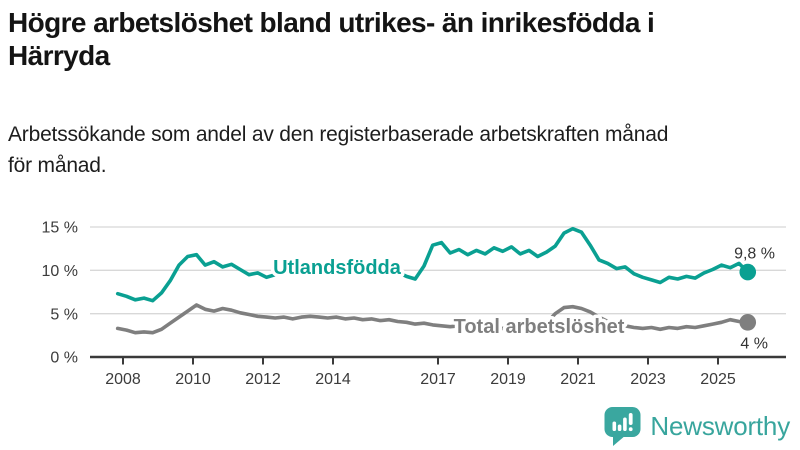 Image resolution: width=800 pixels, height=450 pixels. I want to click on x-axis-label-2008: 2008, so click(123, 379).